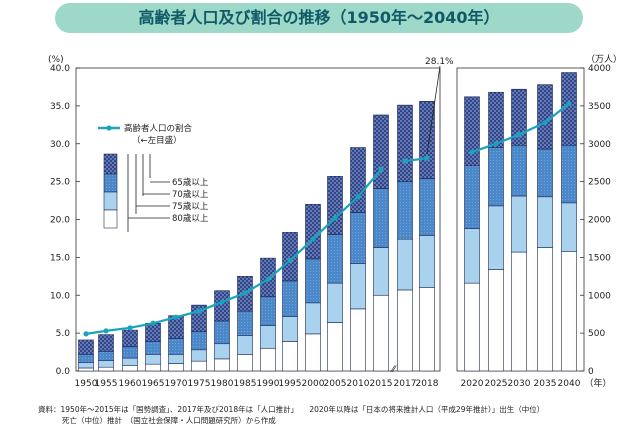 The image size is (640, 427). Describe the element at coordinates (176, 346) in the screenshot. I see `bar-1970-seg2` at that location.